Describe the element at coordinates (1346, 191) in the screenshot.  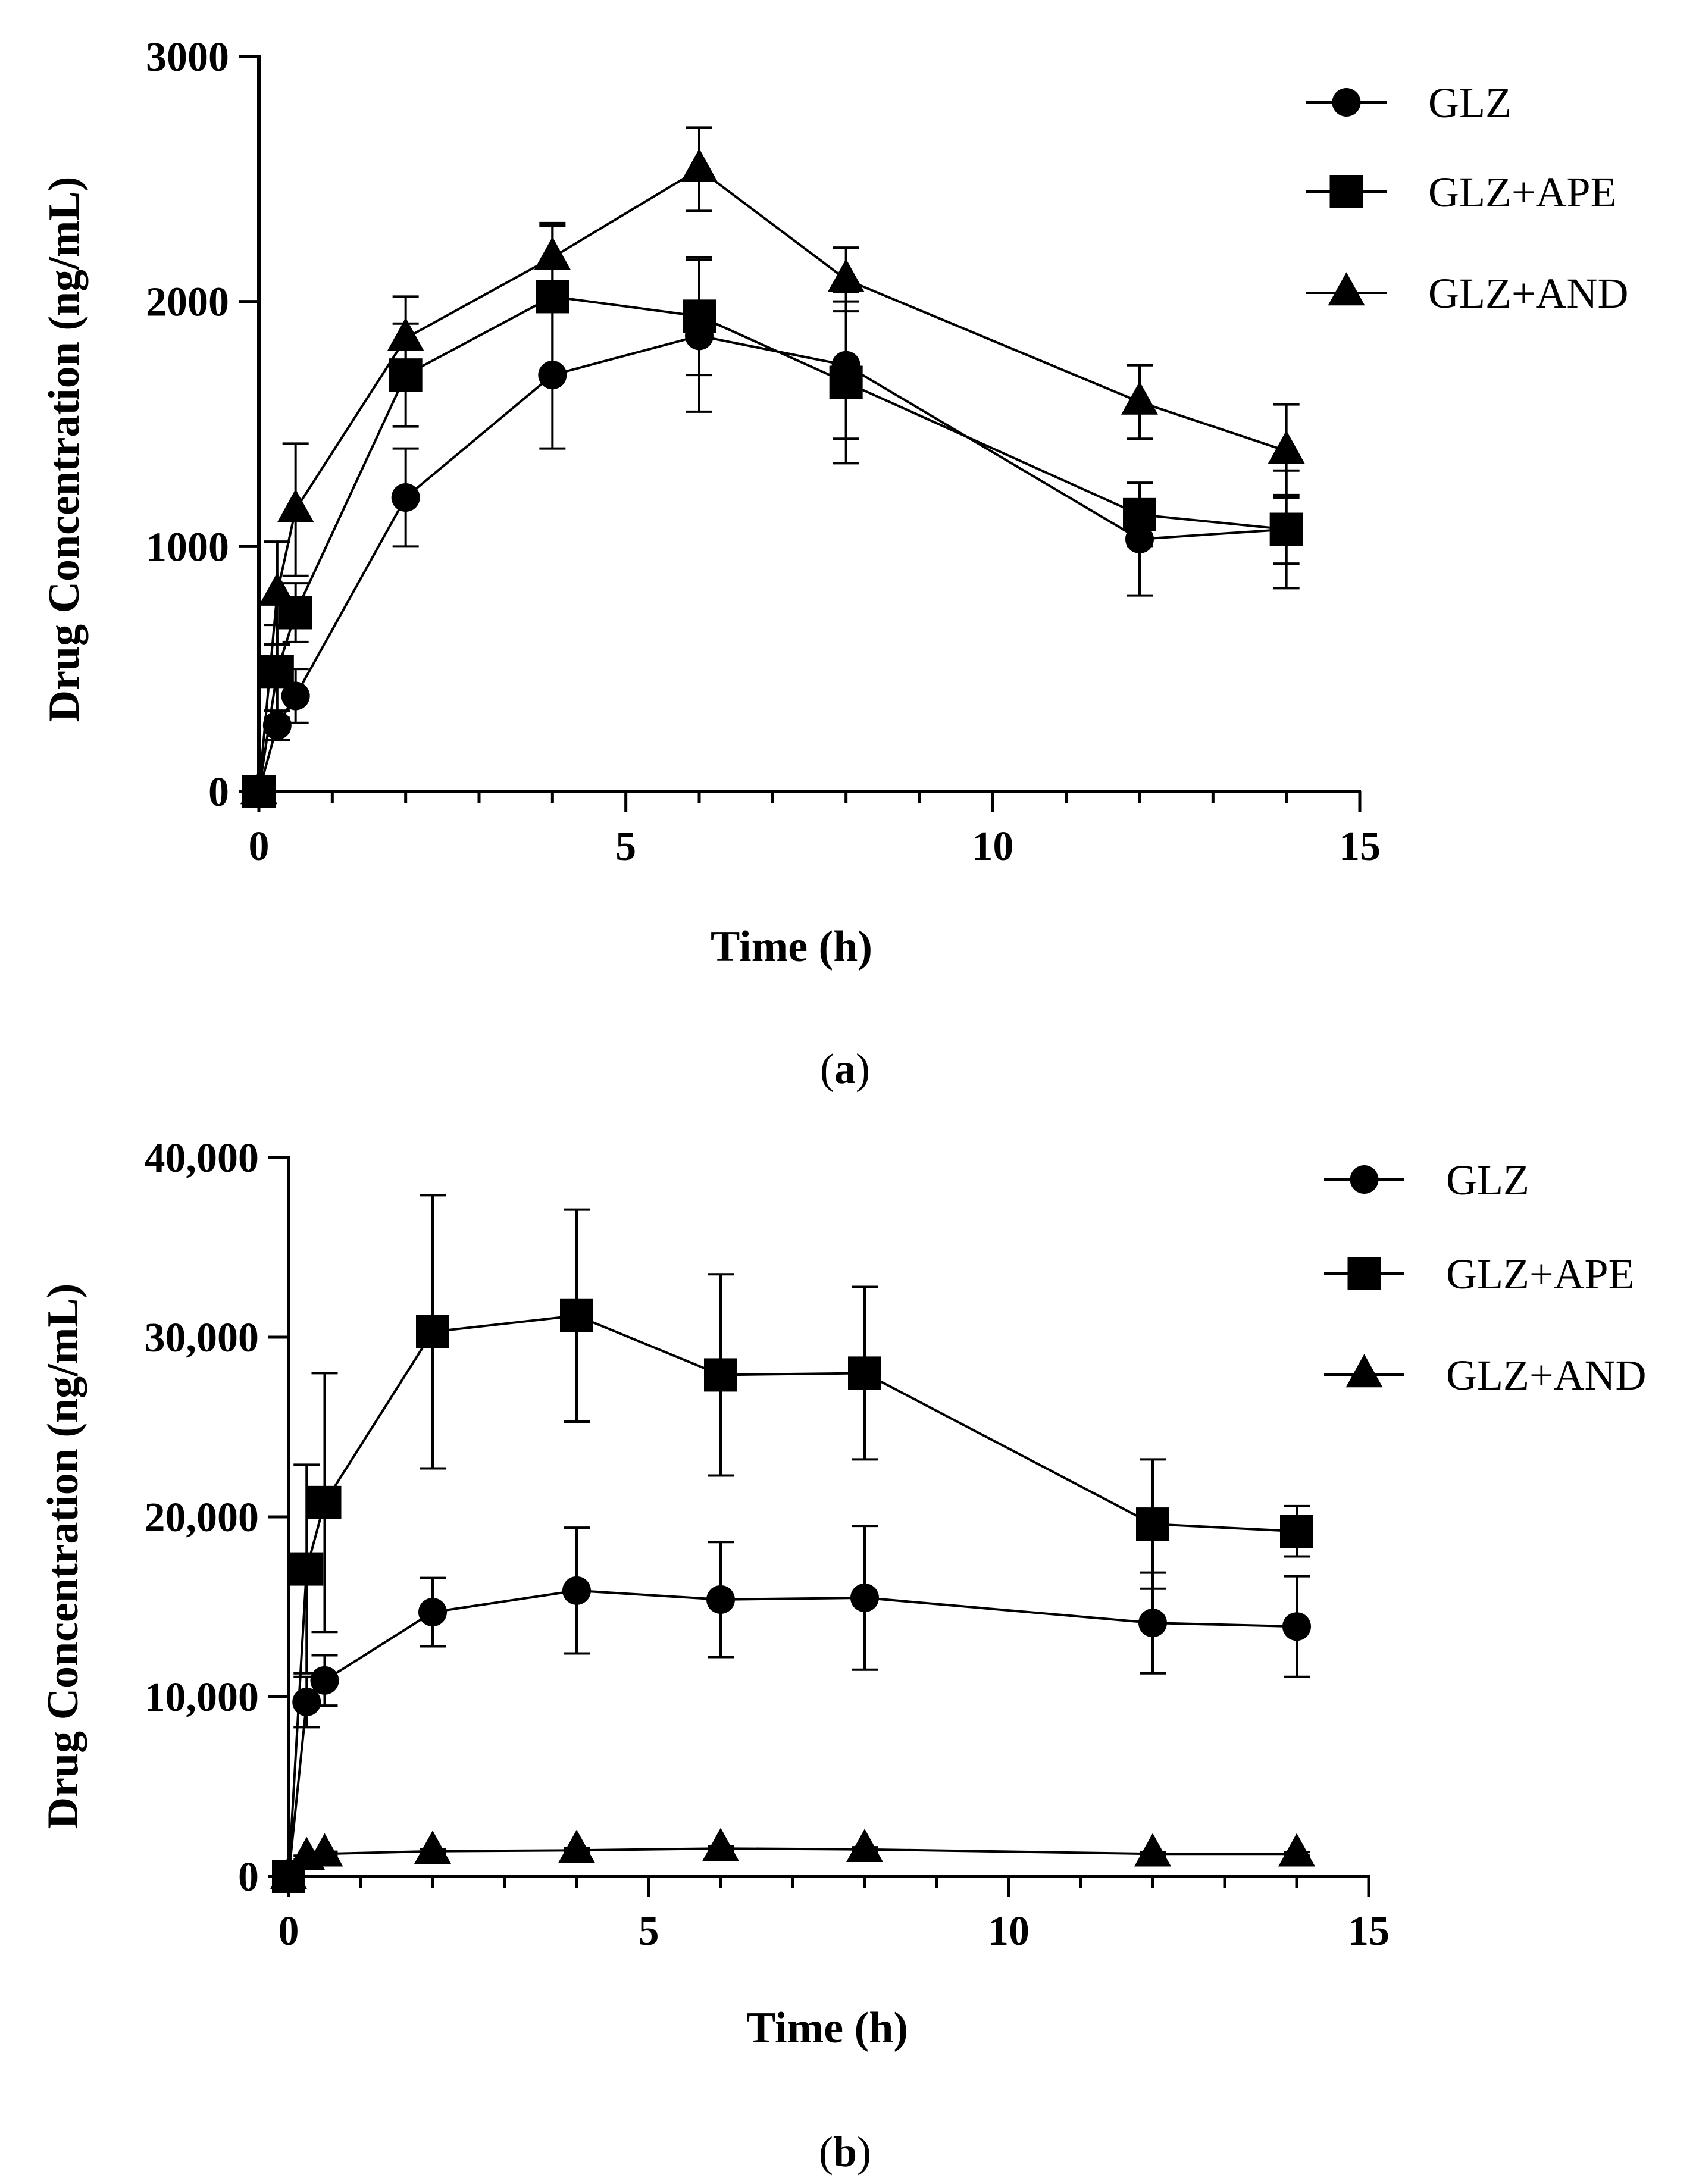
I see `panel-a-legend-marker-square` at that location.